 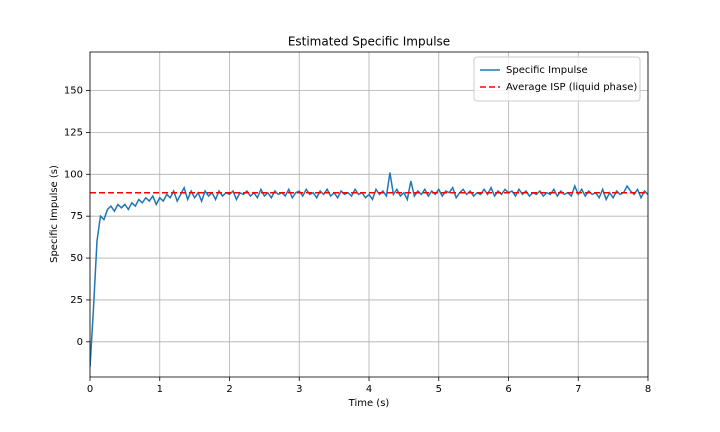 What do you see at coordinates (76, 258) in the screenshot?
I see `y-tick-label: 50` at bounding box center [76, 258].